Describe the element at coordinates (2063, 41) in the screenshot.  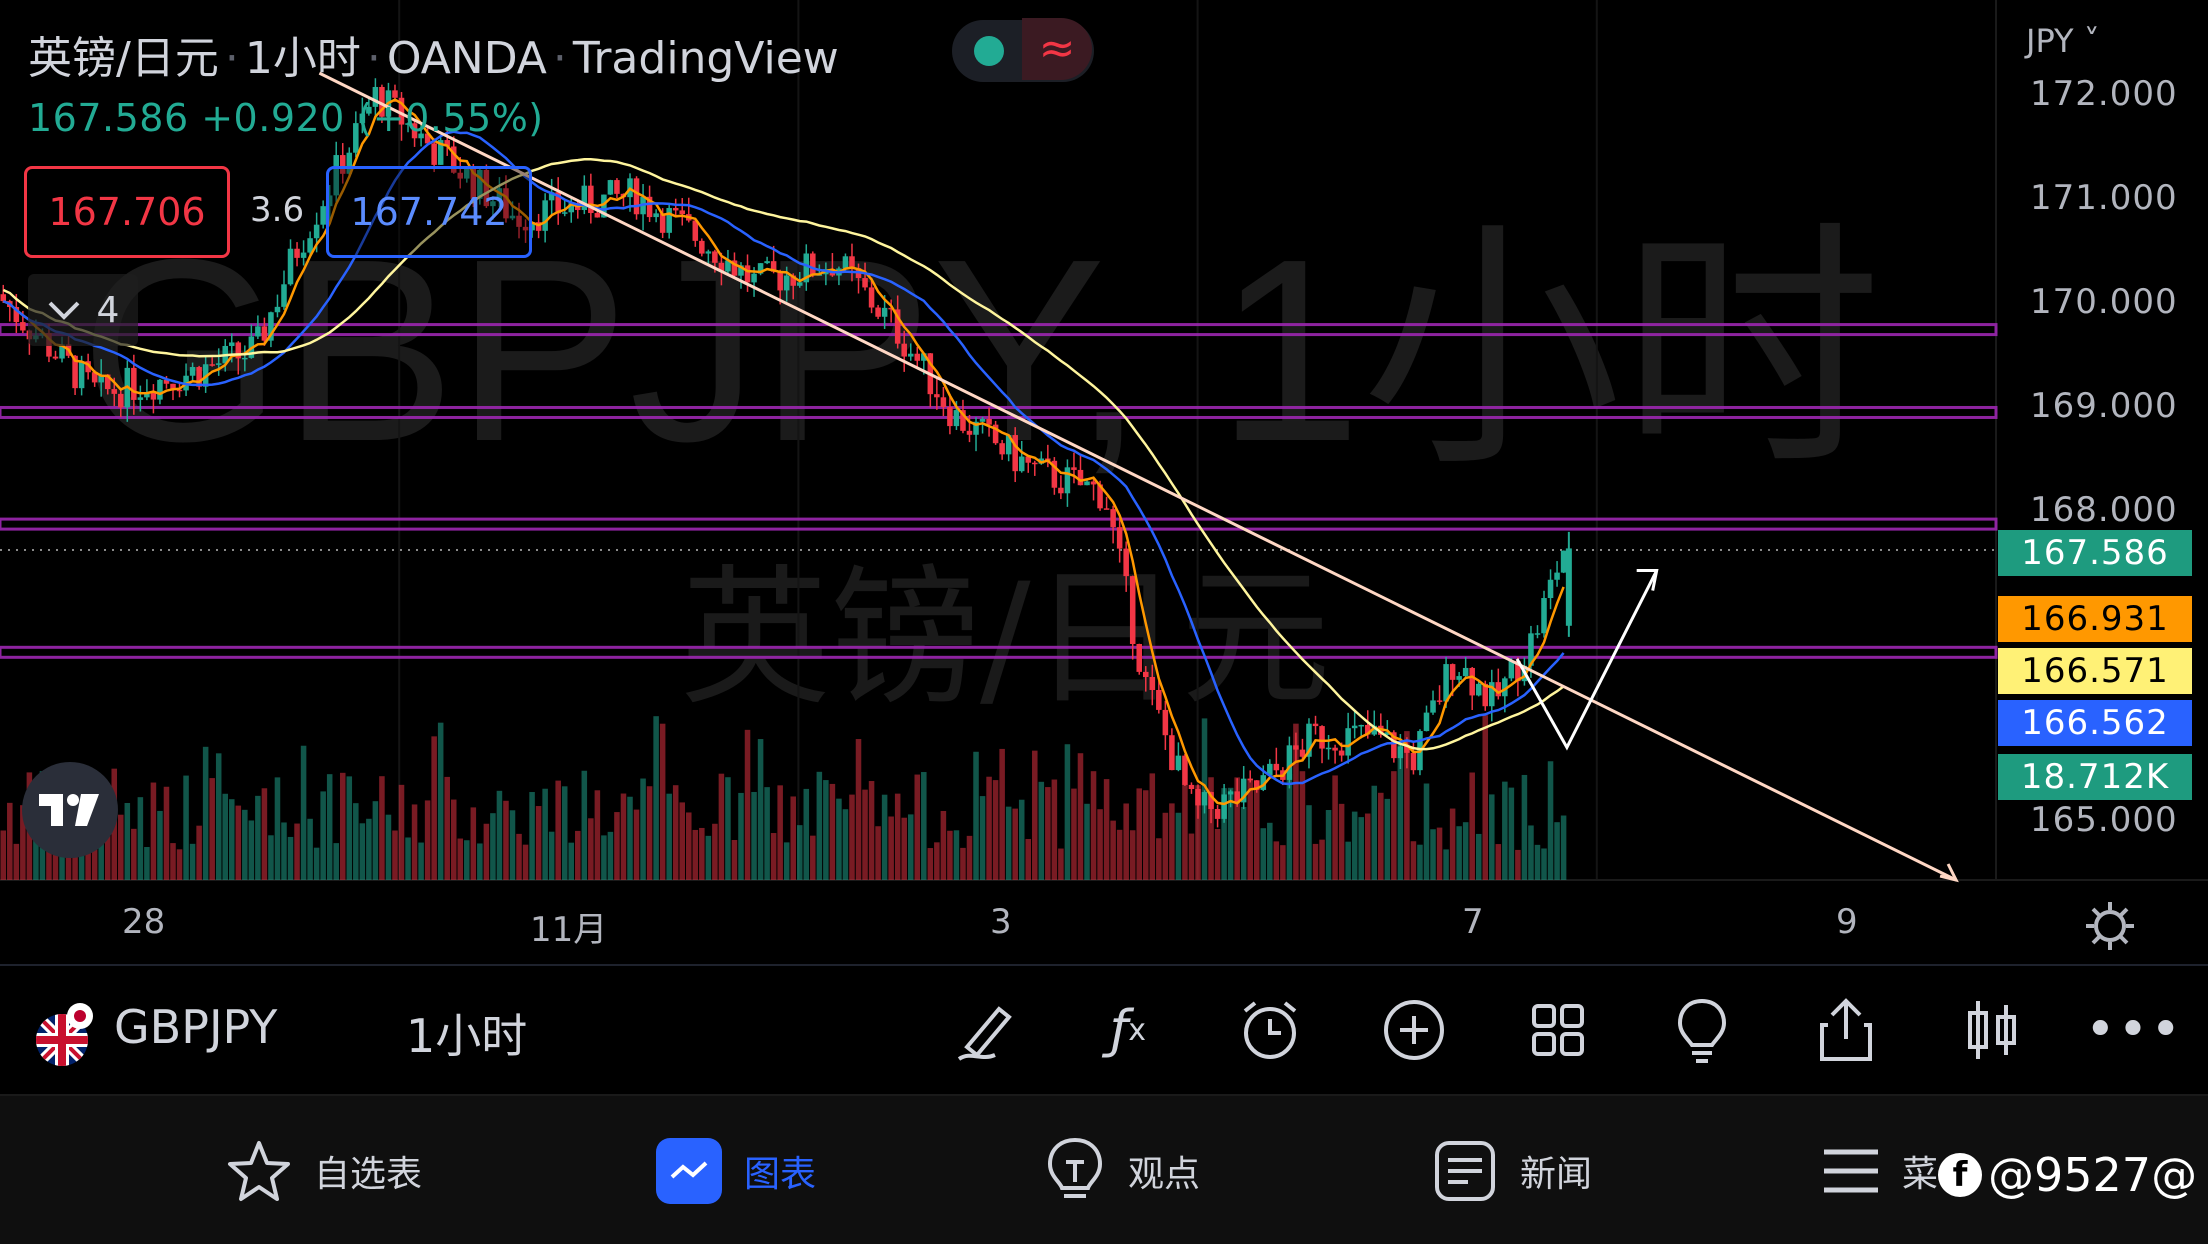
I see `currency-selector: JPY ˅` at that location.